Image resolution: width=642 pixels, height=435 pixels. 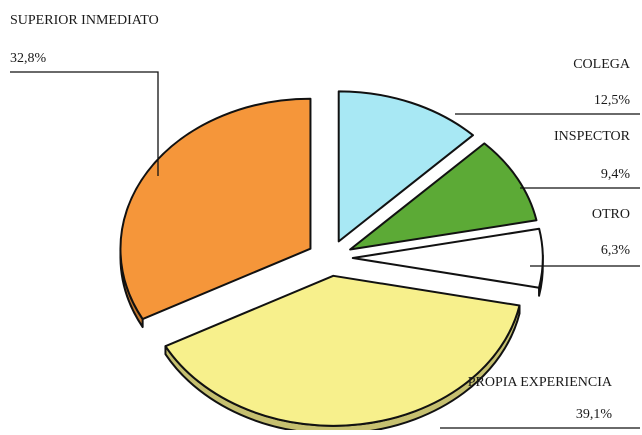 I want to click on slice-value-label: 32,8%, so click(x=28, y=58).